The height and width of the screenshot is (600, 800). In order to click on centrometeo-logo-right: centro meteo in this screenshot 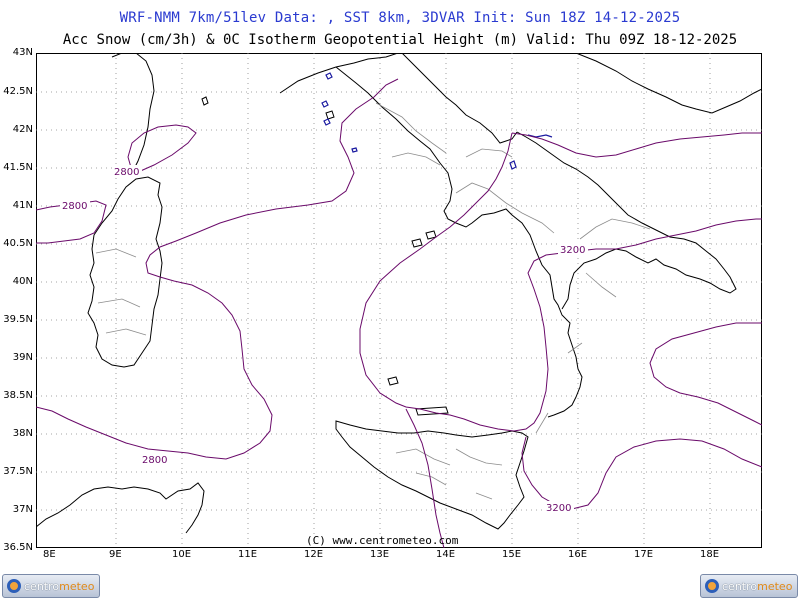, I will do `click(749, 586)`.